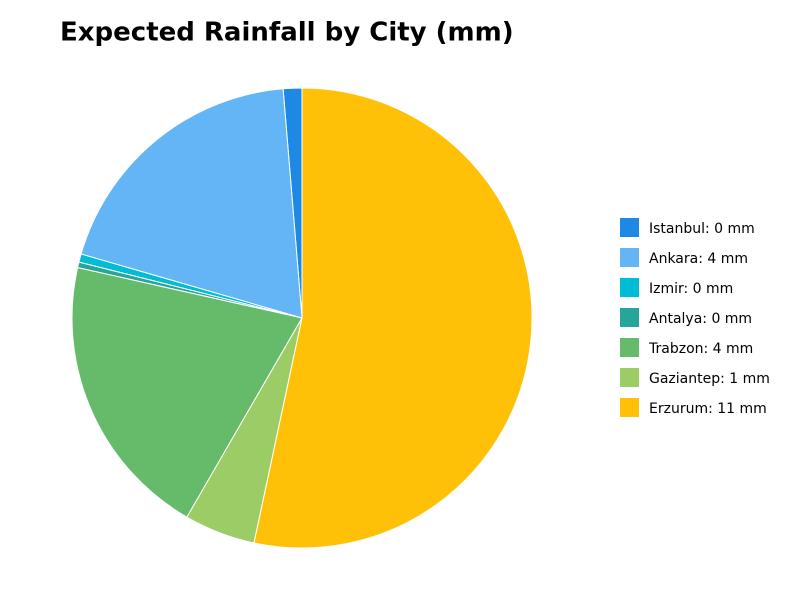  What do you see at coordinates (691, 289) in the screenshot?
I see `legend-label: Izmir: 0 mm` at bounding box center [691, 289].